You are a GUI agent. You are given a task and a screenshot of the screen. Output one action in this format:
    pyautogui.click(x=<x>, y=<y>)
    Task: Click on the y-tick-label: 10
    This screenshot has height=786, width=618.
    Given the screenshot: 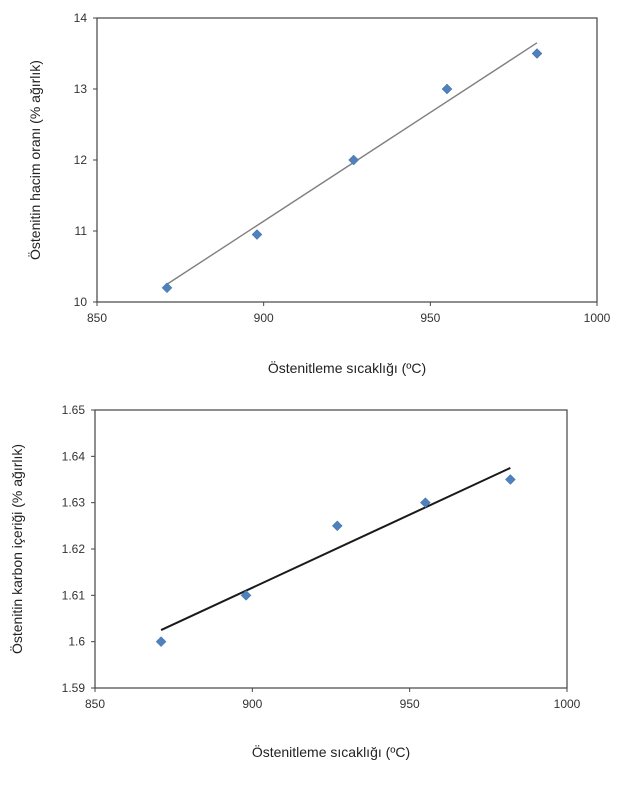 What is the action you would take?
    pyautogui.click(x=81, y=302)
    